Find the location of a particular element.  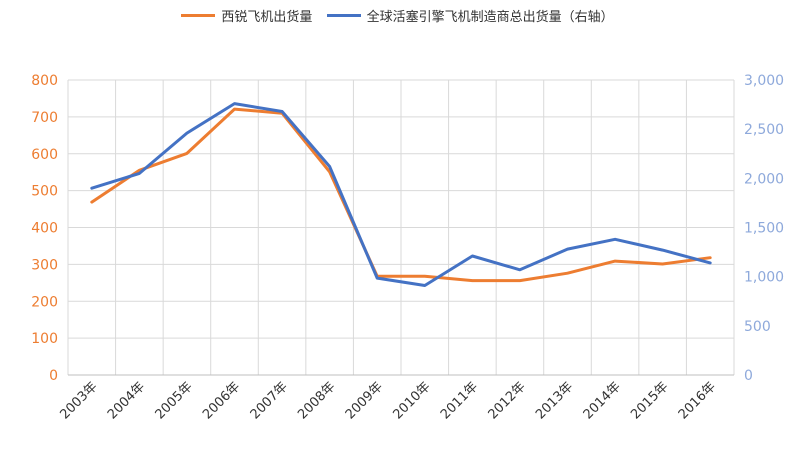

y-right-tick-label: 500 is located at coordinates (757, 327).